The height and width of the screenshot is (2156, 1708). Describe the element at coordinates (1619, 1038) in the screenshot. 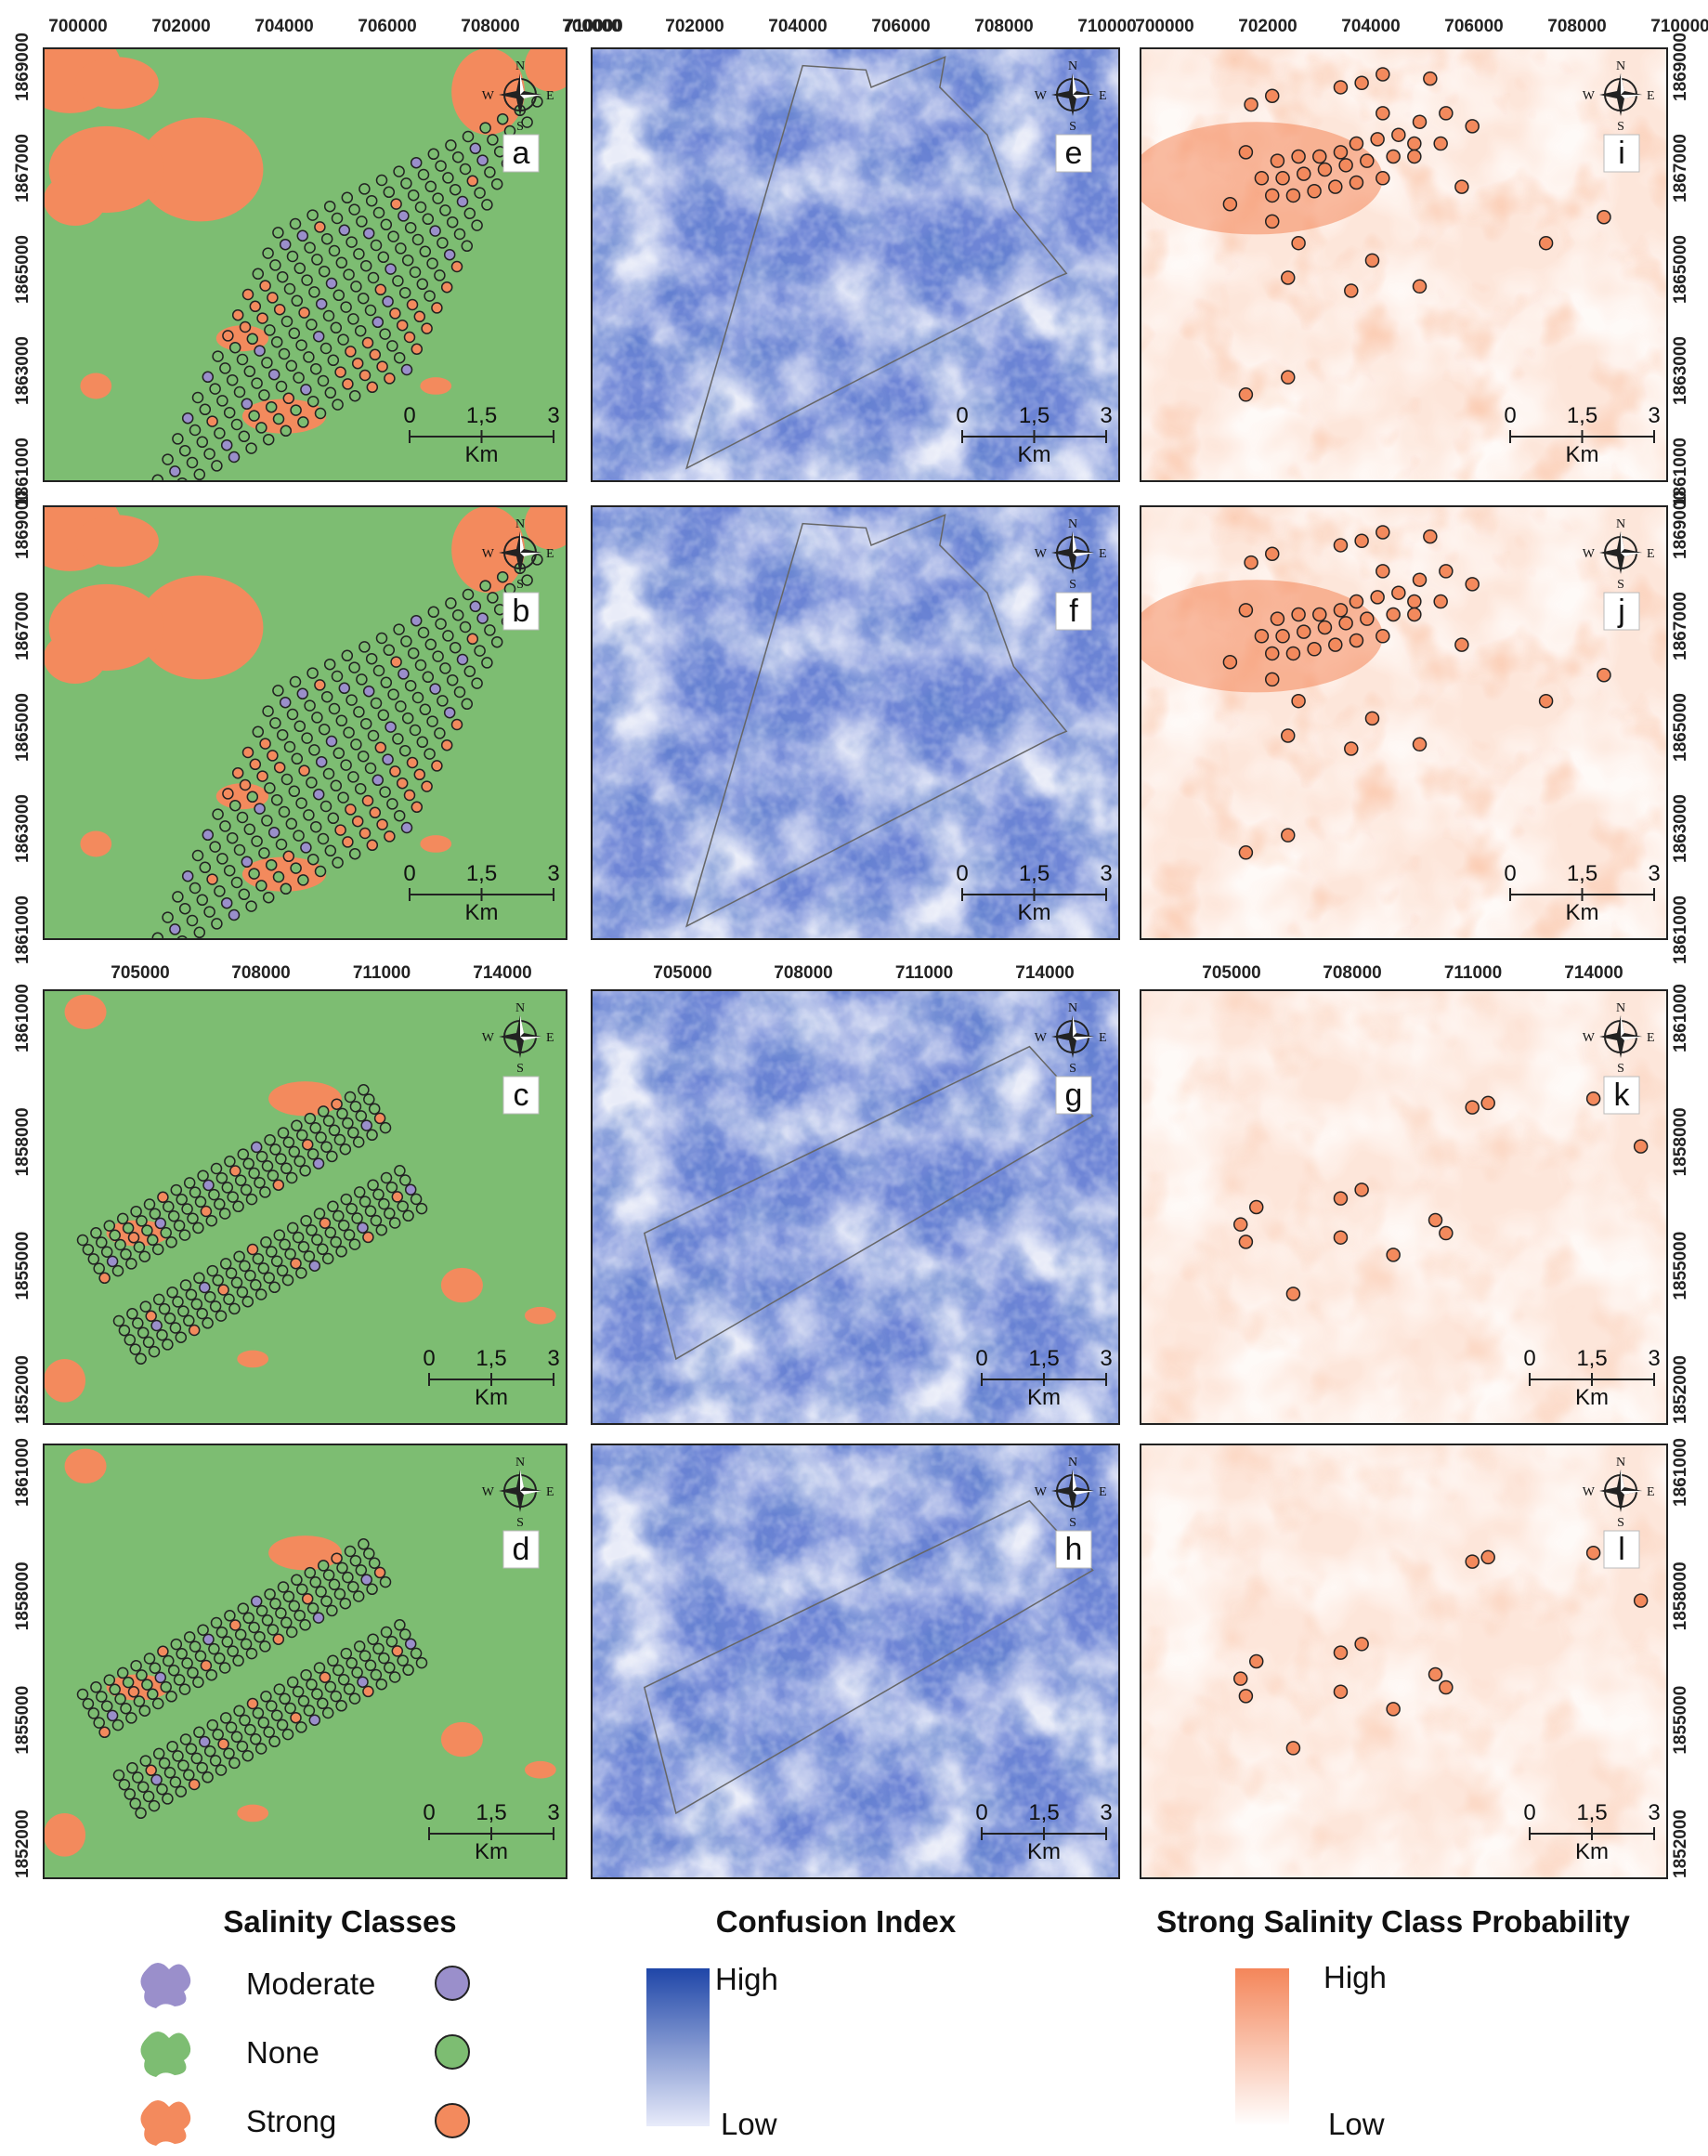

I see `compass-rose-icon: N S E W` at that location.